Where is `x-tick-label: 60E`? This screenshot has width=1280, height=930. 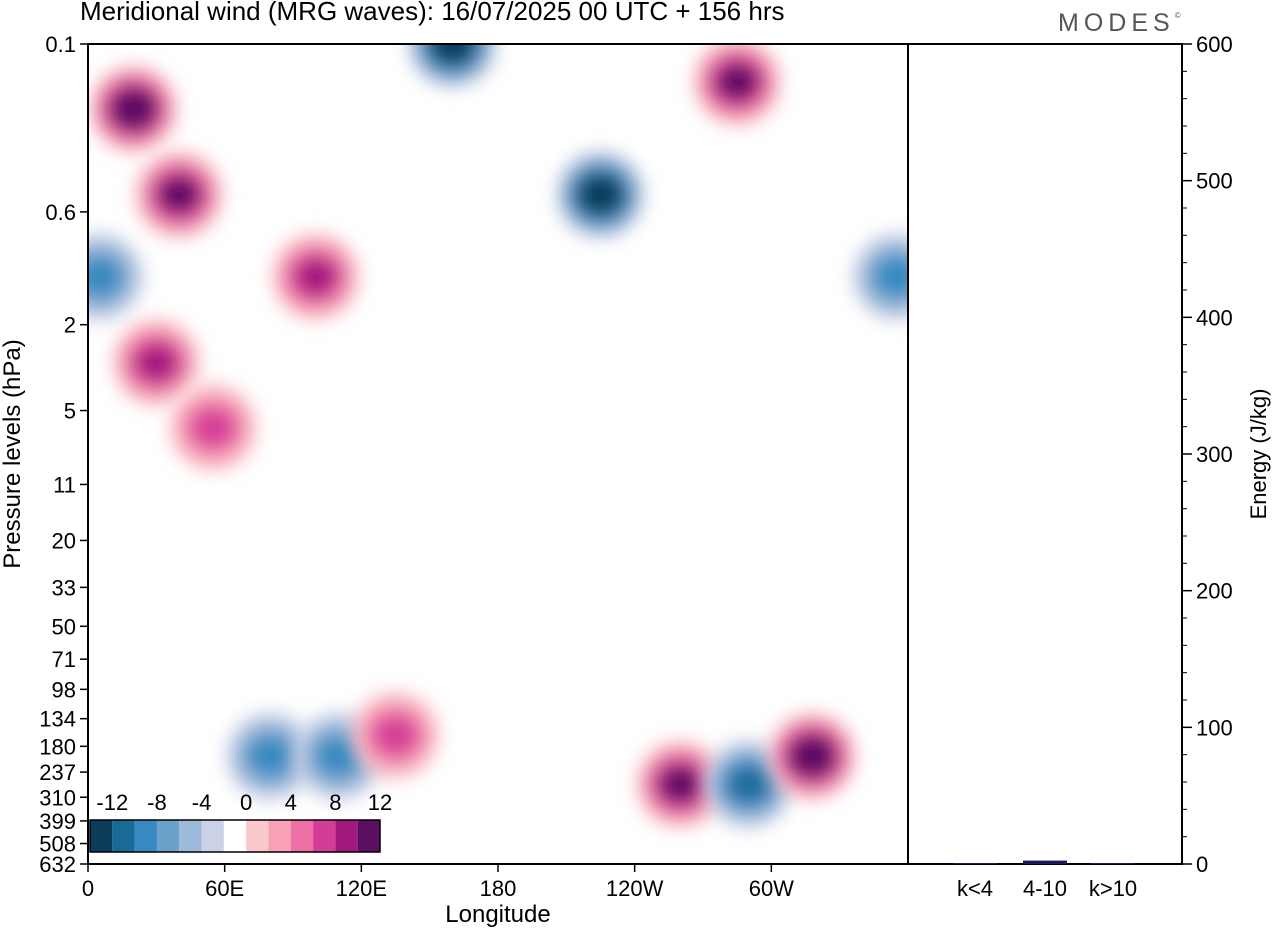
x-tick-label: 60E is located at coordinates (224, 888).